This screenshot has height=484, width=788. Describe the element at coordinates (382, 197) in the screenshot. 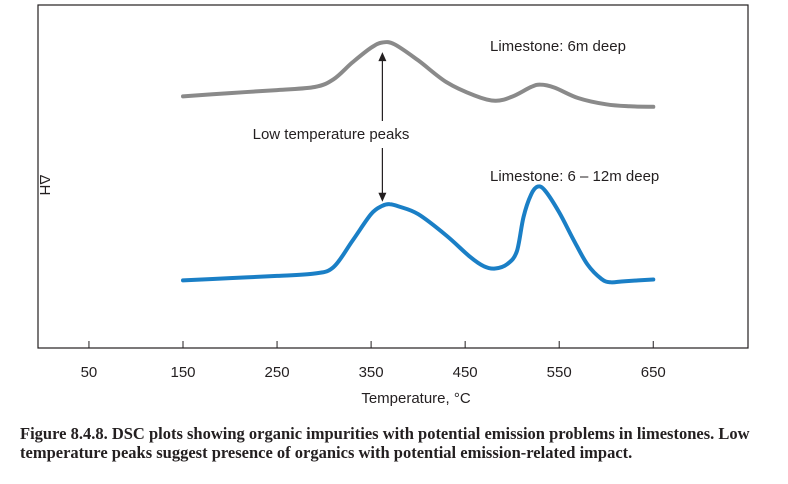

I see `annotation-arrowhead-down` at that location.